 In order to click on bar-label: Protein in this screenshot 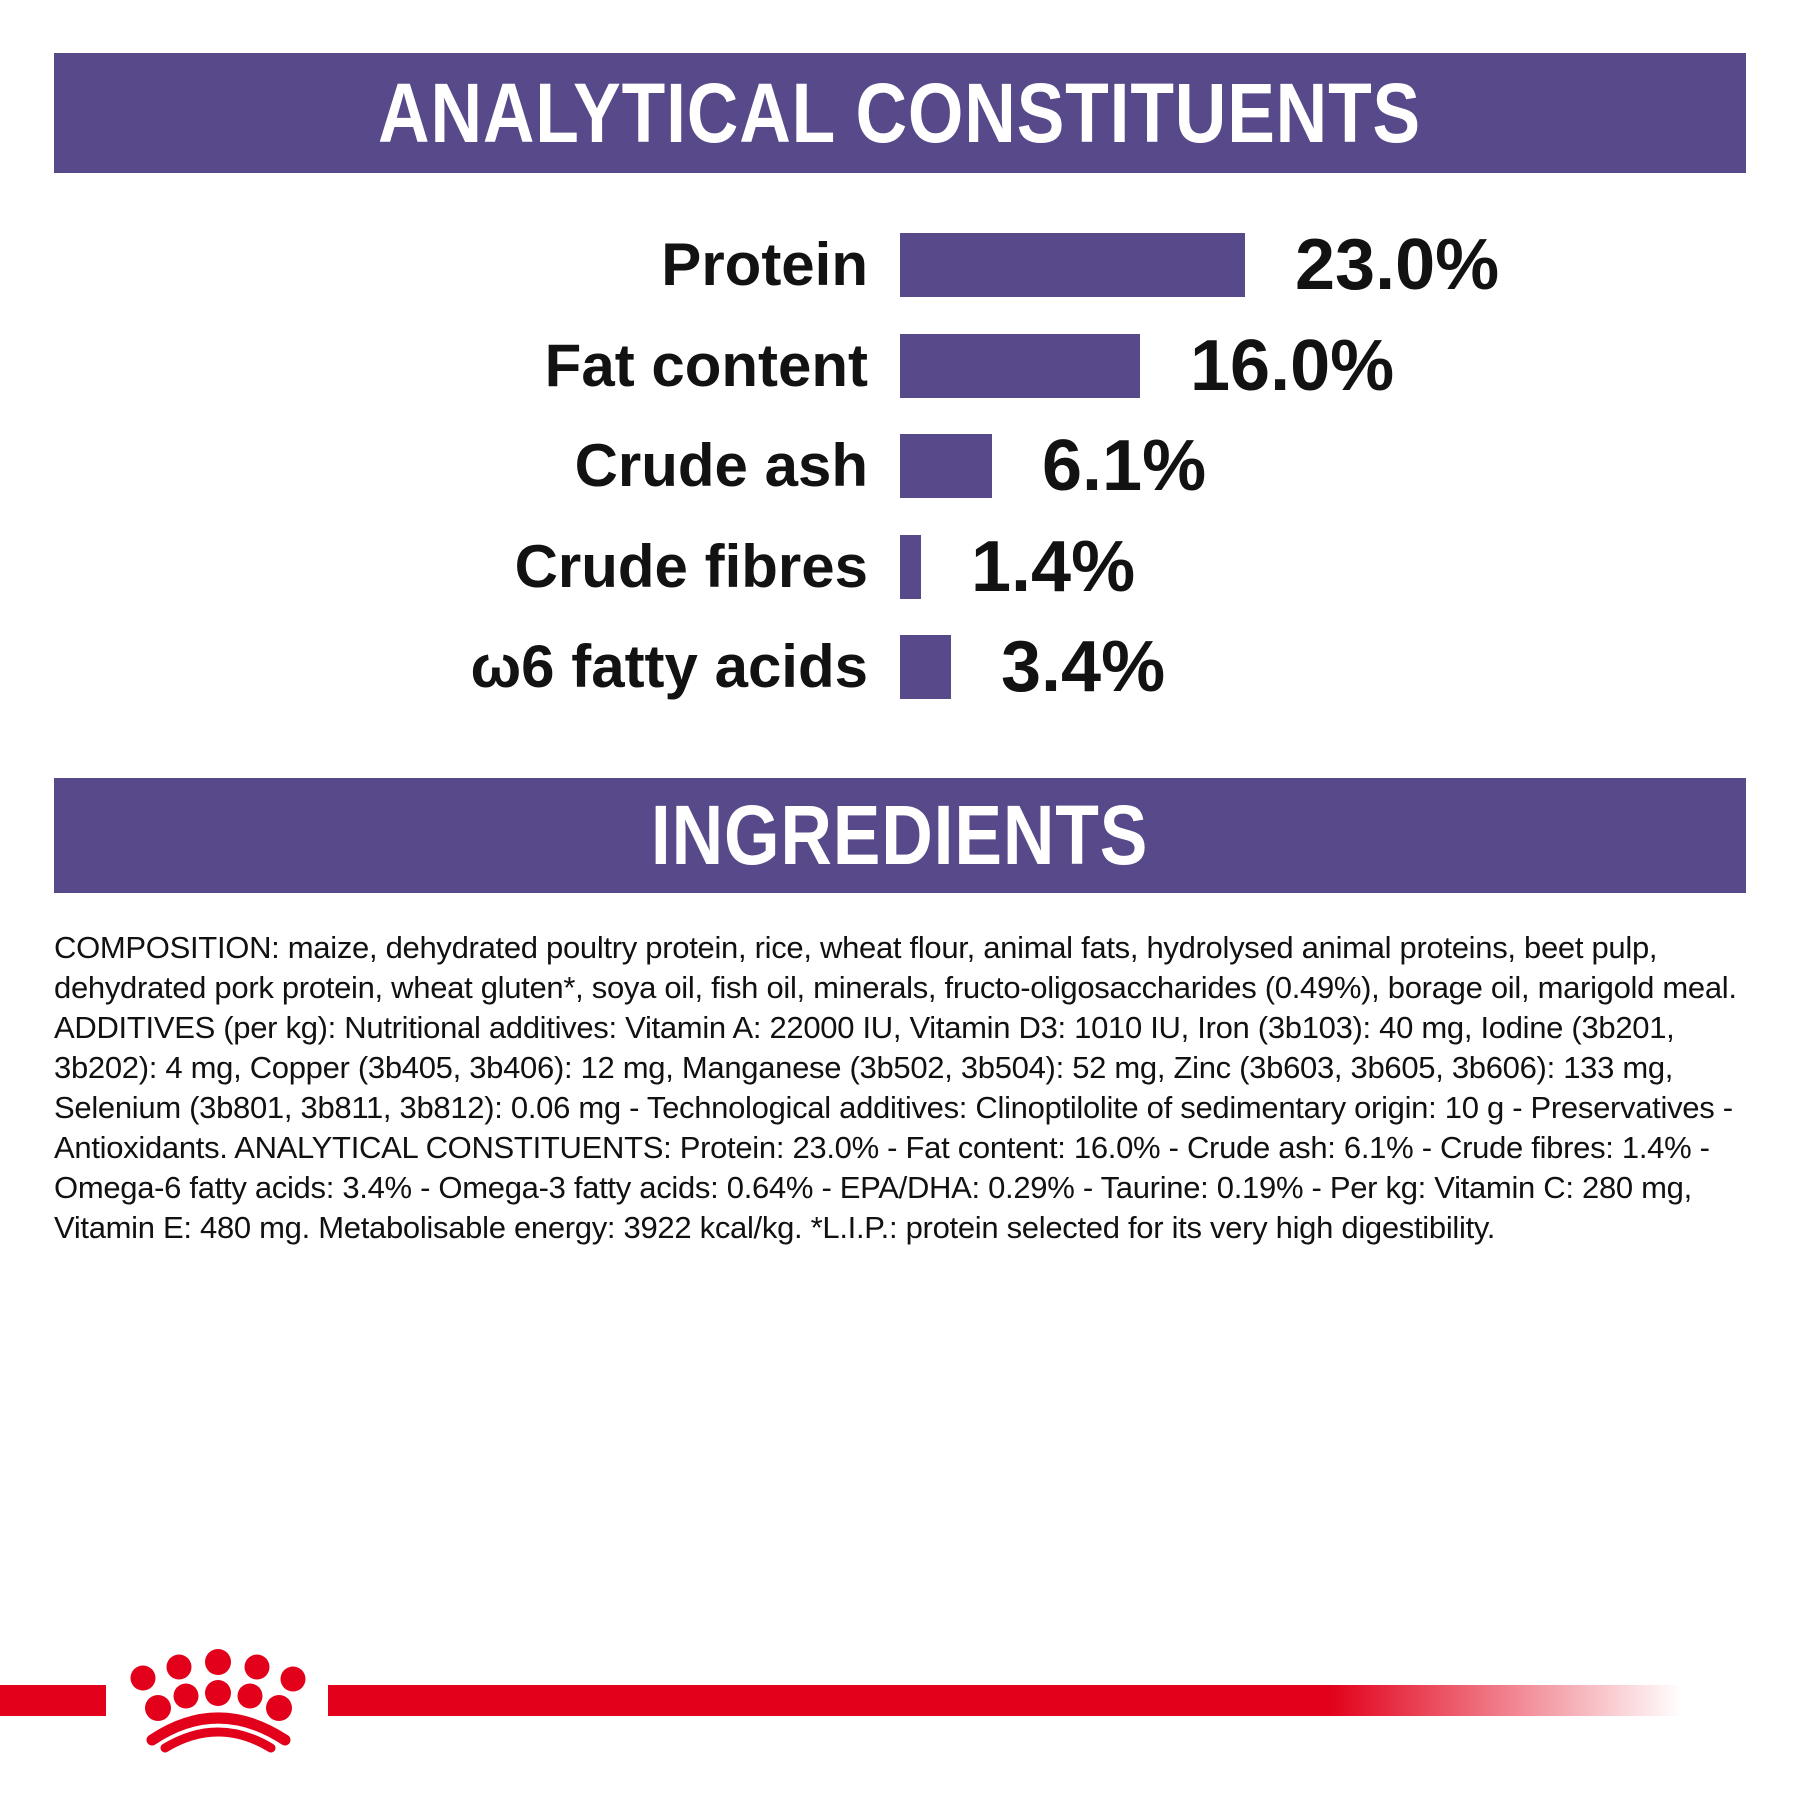, I will do `click(764, 264)`.